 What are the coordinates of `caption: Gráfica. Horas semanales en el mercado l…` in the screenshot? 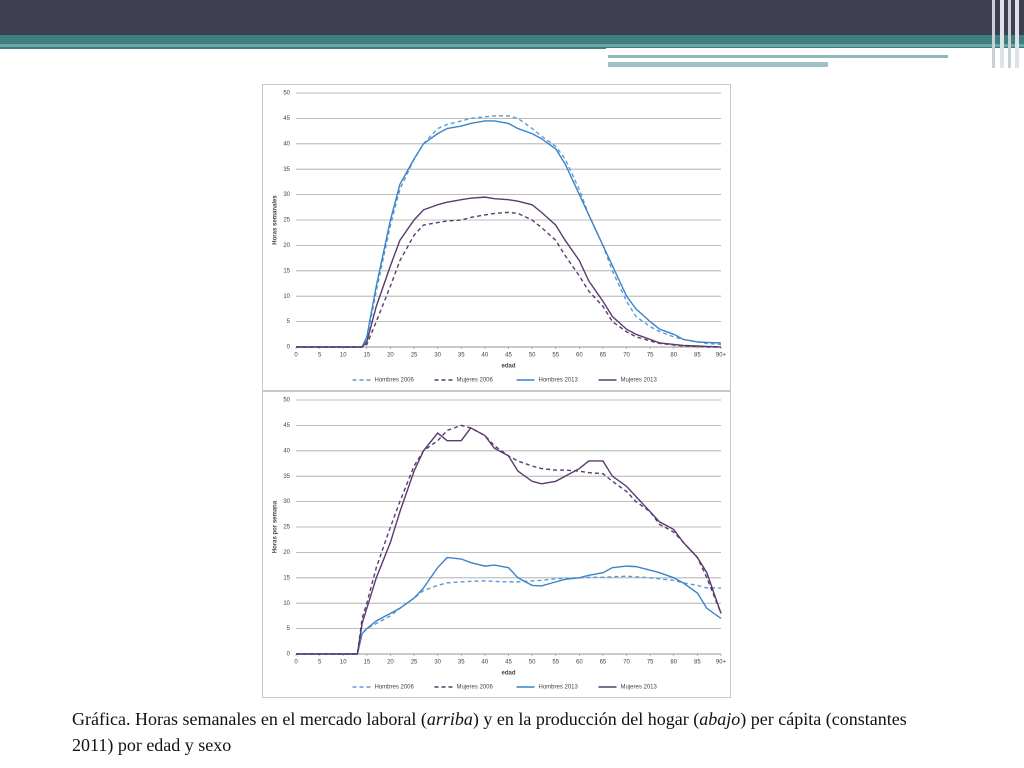 It's located at (512, 732).